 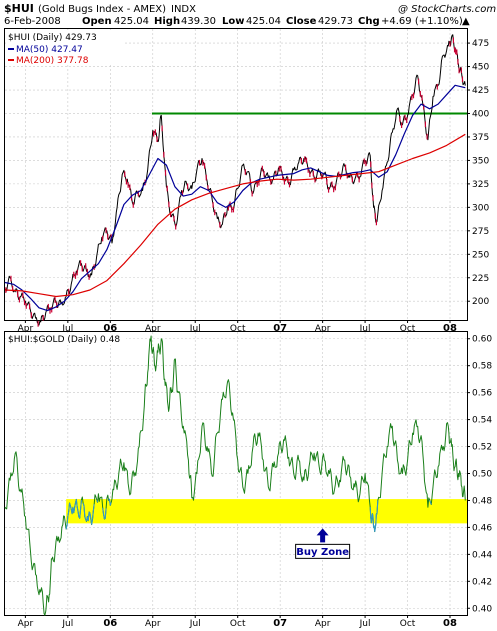 What do you see at coordinates (482, 367) in the screenshot?
I see `y-tick-label: 0.58` at bounding box center [482, 367].